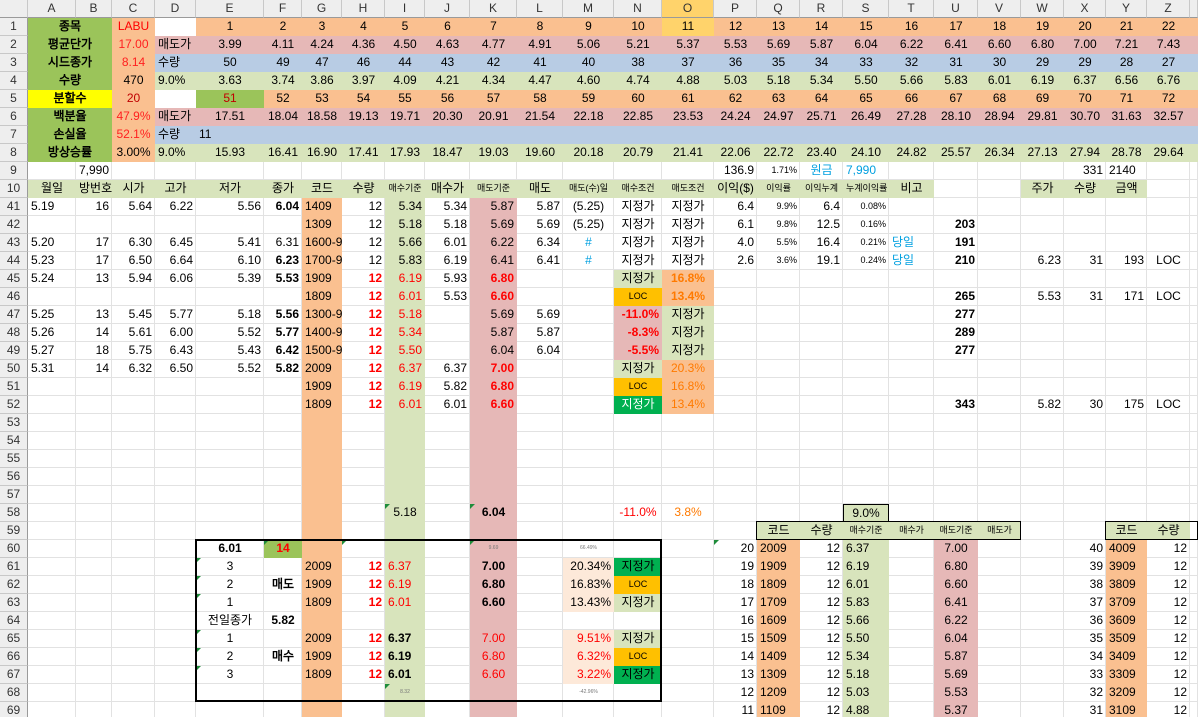  I want to click on cell-L-14: 6.41, so click(548, 260).